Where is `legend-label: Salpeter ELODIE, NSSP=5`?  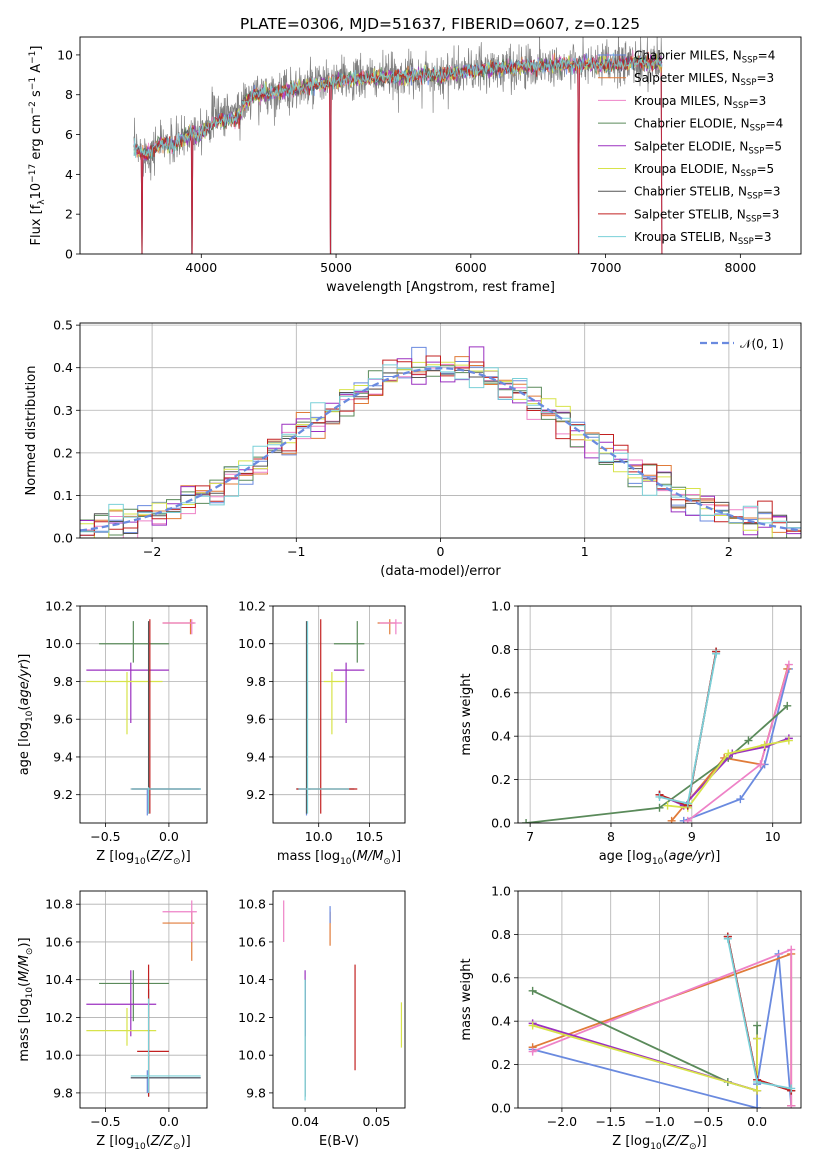 legend-label: Salpeter ELODIE, NSSP=5 is located at coordinates (708, 147).